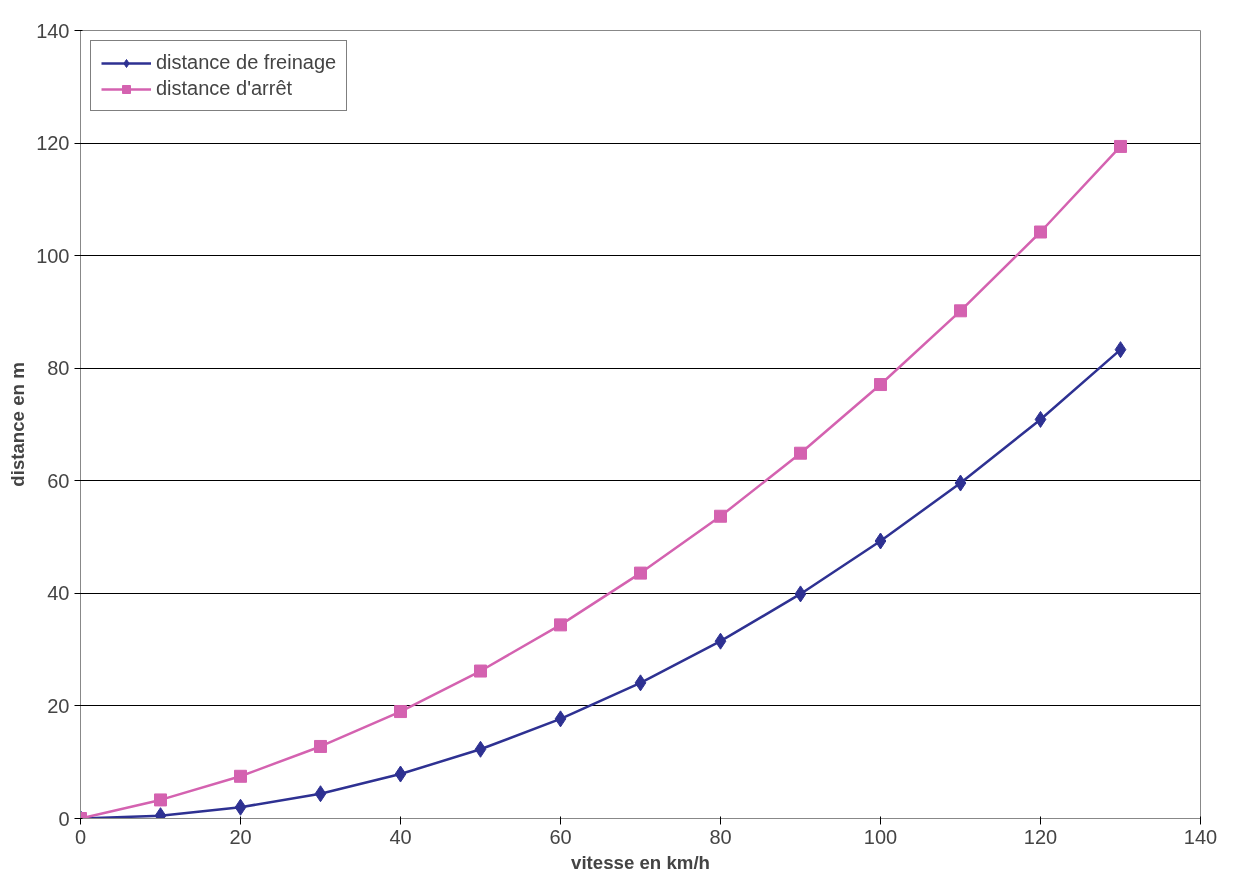  What do you see at coordinates (53, 30) in the screenshot?
I see `y-tick-label: 140` at bounding box center [53, 30].